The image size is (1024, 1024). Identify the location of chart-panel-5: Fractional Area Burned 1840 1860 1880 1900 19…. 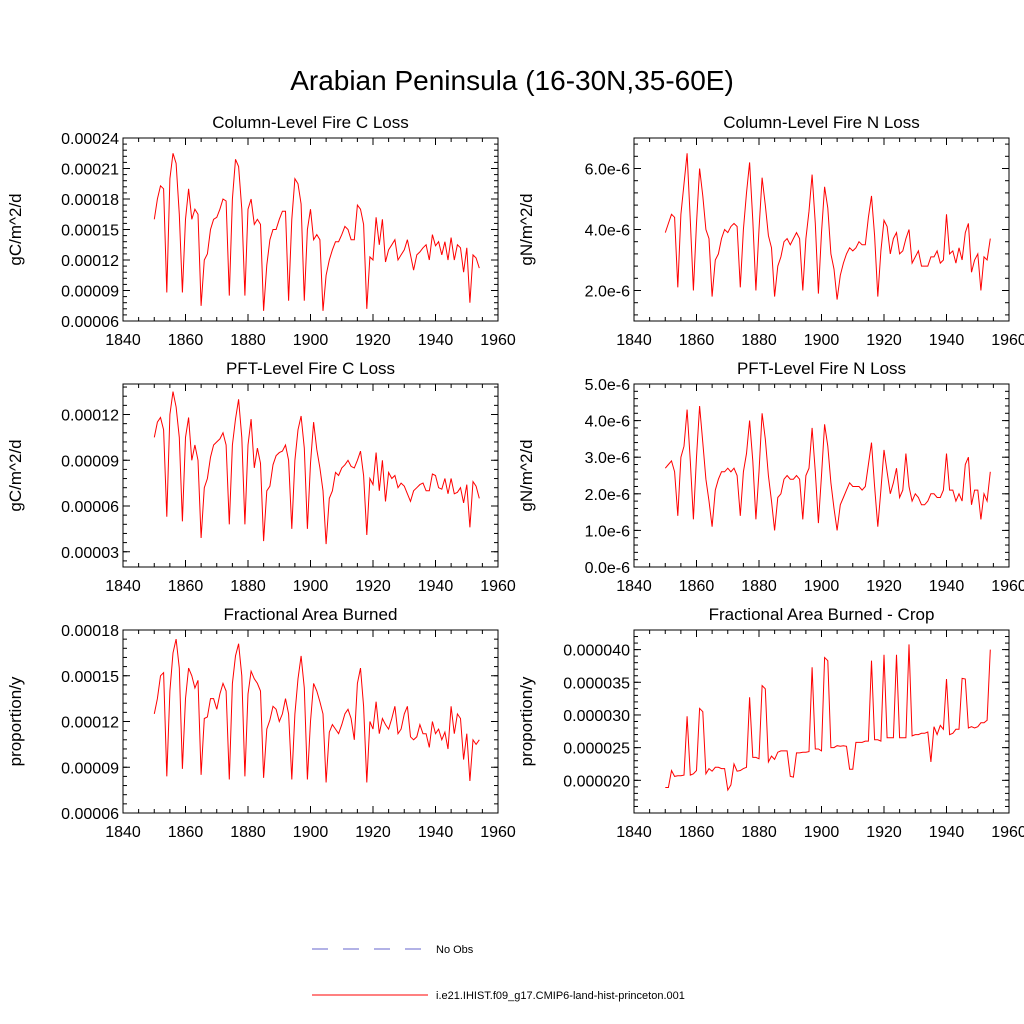
(261, 723).